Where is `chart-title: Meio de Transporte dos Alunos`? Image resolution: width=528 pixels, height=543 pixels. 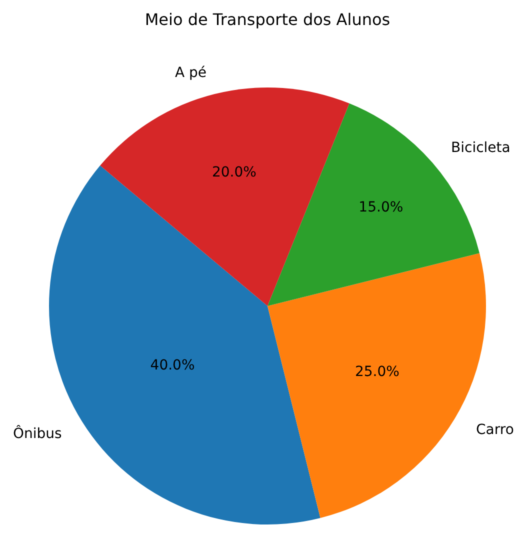 chart-title: Meio de Transporte dos Alunos is located at coordinates (267, 20).